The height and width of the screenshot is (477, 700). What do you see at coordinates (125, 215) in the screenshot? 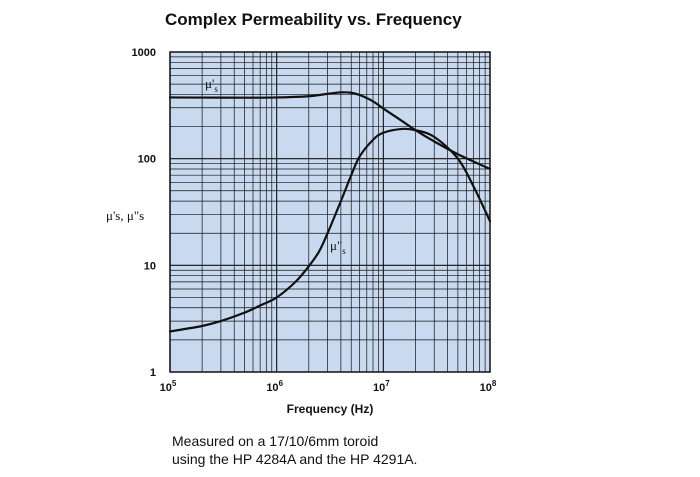
I see `y-axis-label: μ's, μ"s` at bounding box center [125, 215].